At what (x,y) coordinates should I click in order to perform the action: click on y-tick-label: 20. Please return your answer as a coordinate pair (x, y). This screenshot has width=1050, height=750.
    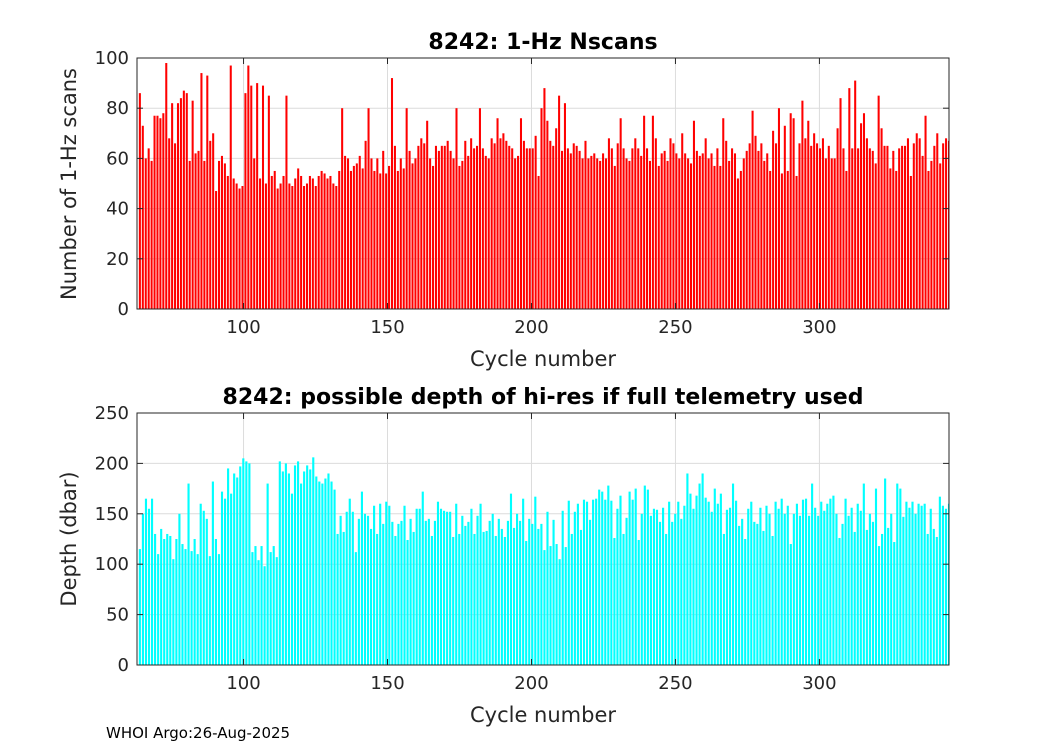
    Looking at the image, I should click on (117, 259).